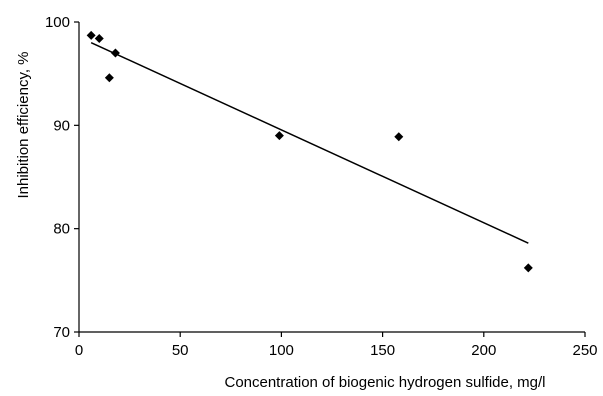 The height and width of the screenshot is (396, 603). Describe the element at coordinates (57, 22) in the screenshot. I see `y-tick-label: 100` at that location.